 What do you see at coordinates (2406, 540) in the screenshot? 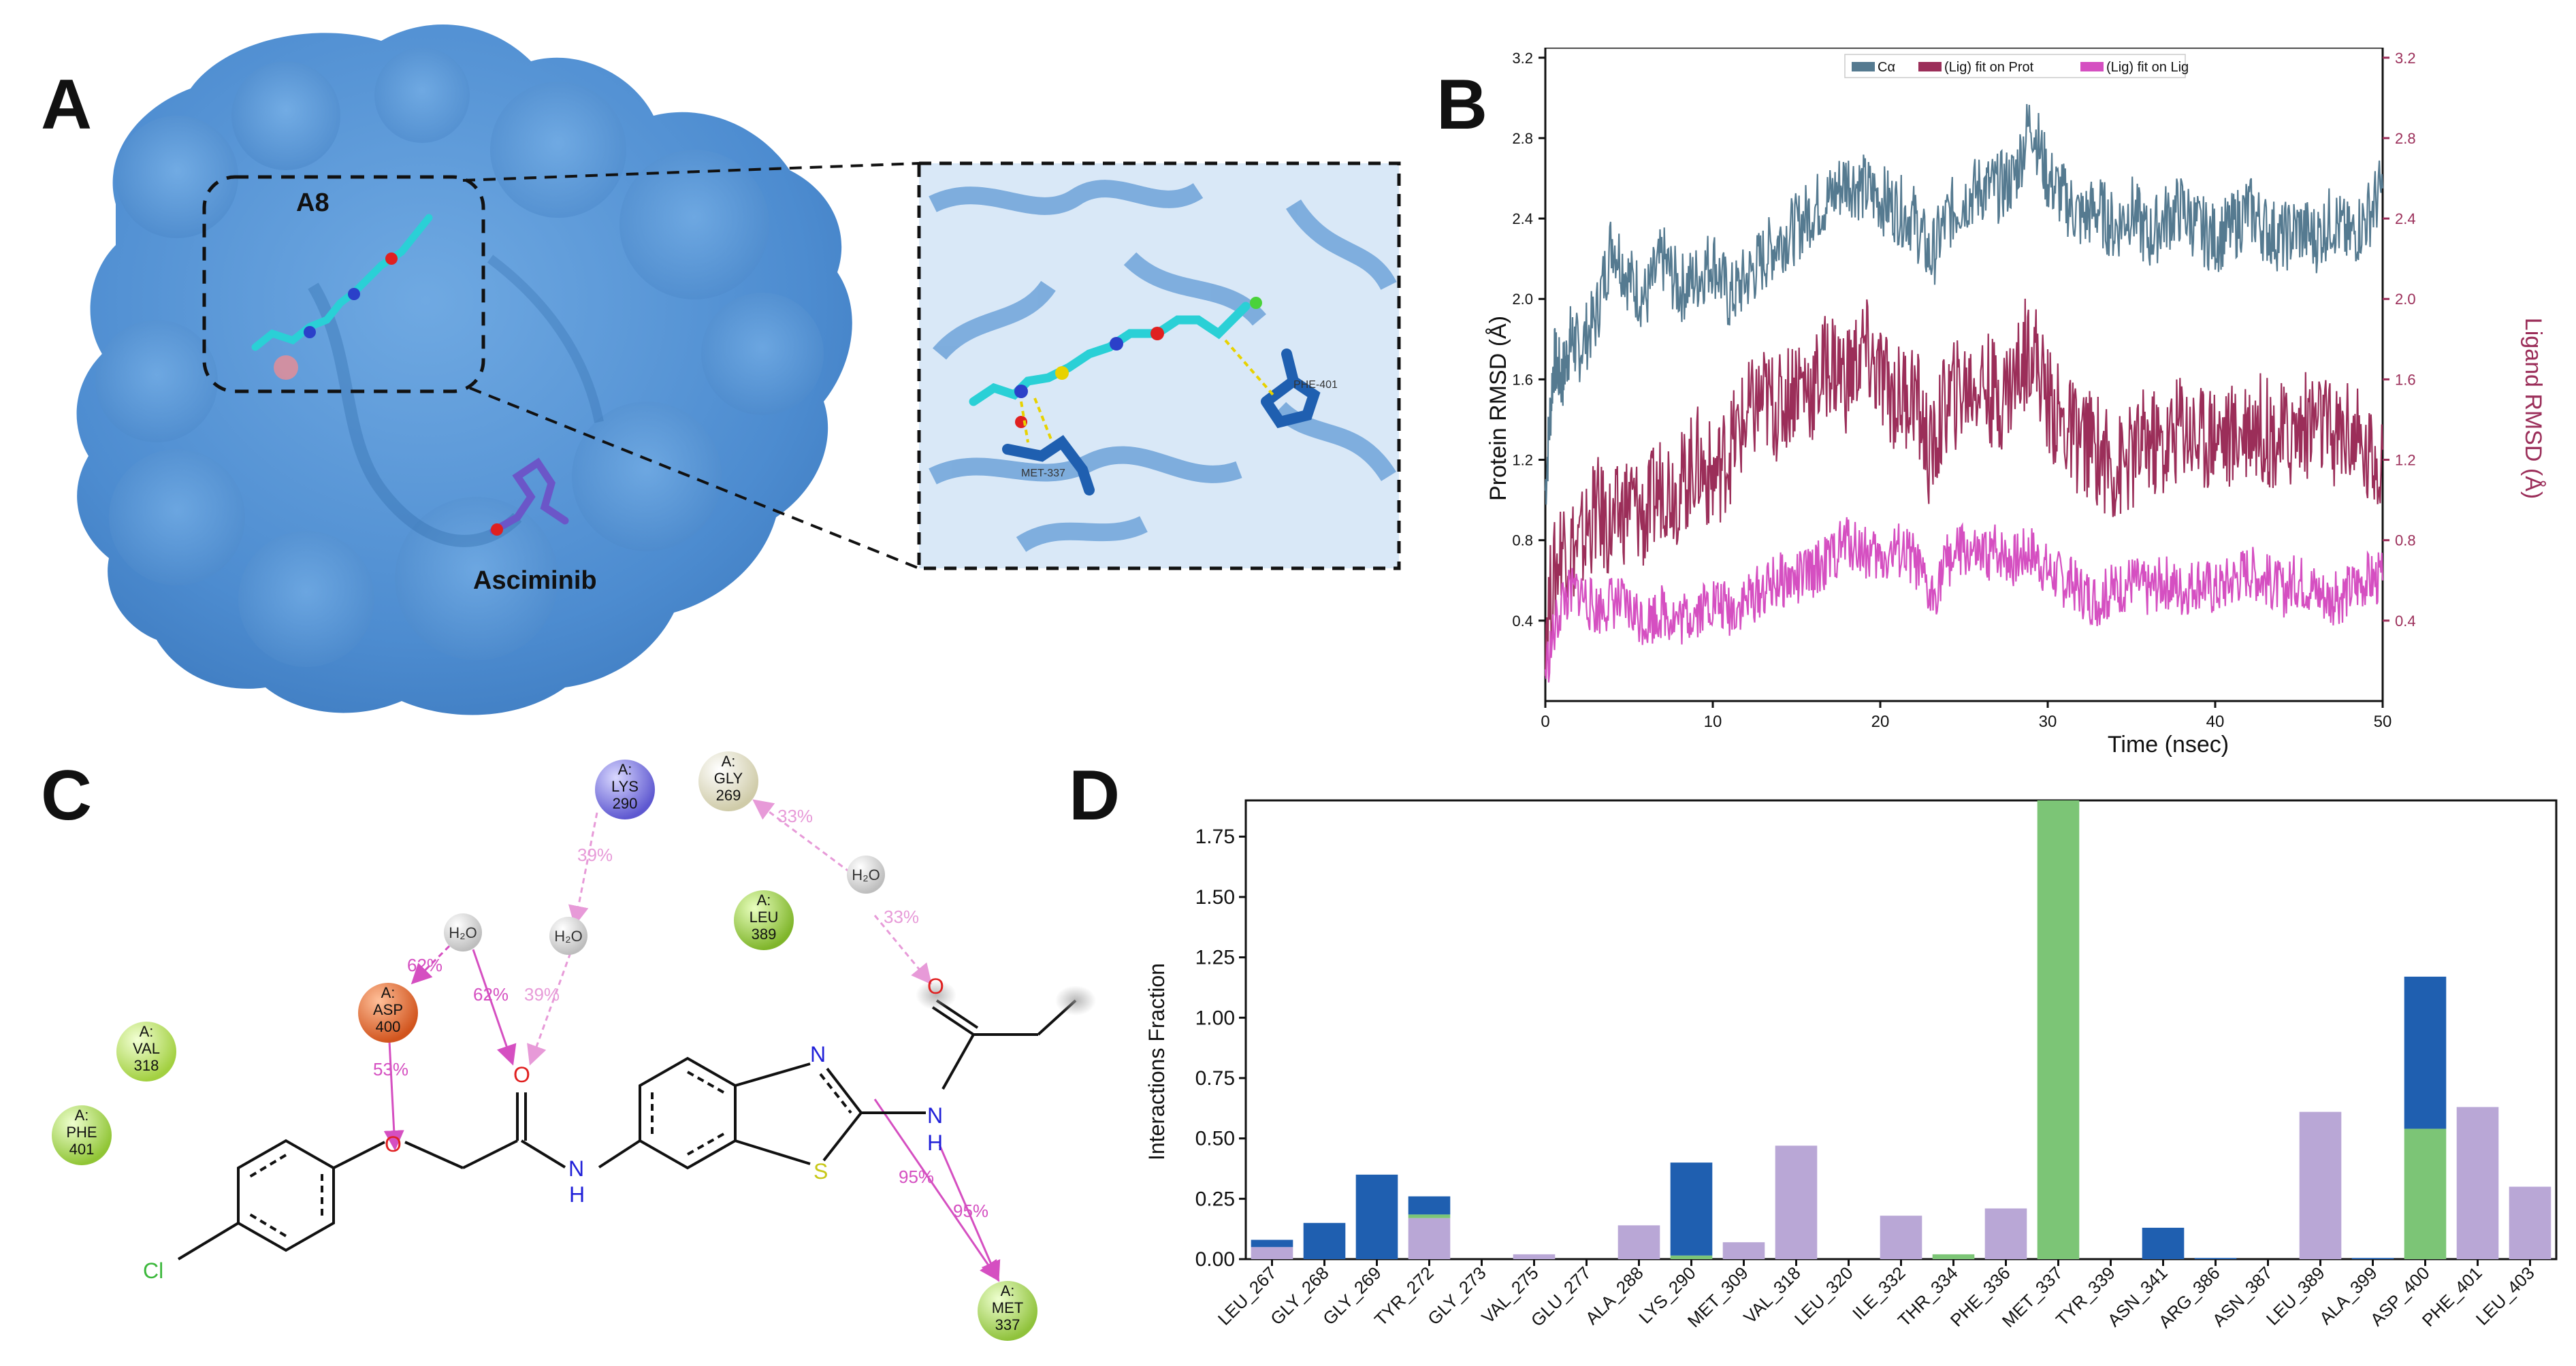
I see `rmsd-ytick-label-right: 0.8` at bounding box center [2406, 540].